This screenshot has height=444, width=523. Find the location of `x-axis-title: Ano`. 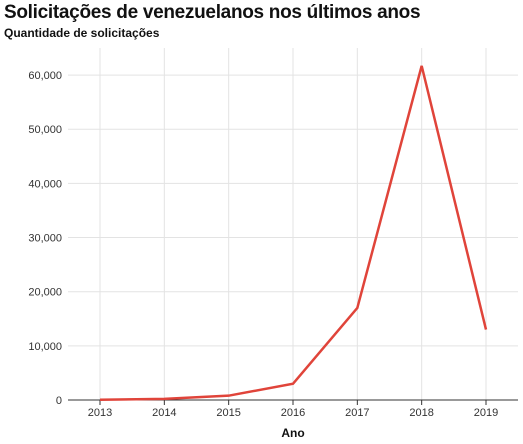

x-axis-title: Ano is located at coordinates (292, 433).